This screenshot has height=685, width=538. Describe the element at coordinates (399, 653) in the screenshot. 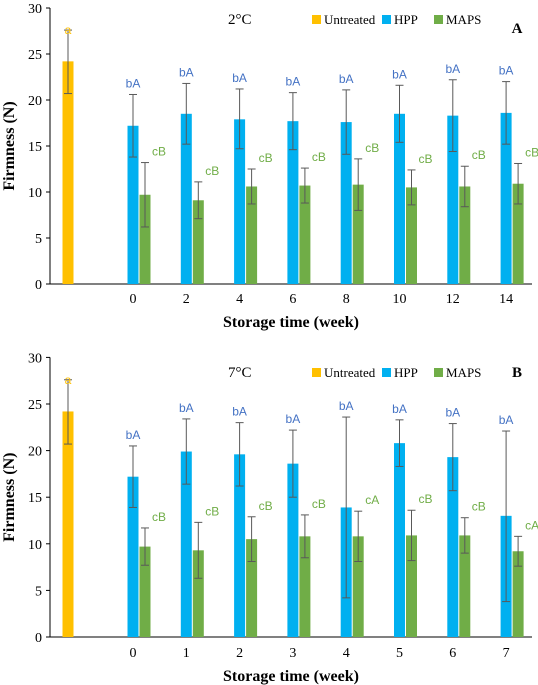

I see `x-tick-label: 5` at that location.